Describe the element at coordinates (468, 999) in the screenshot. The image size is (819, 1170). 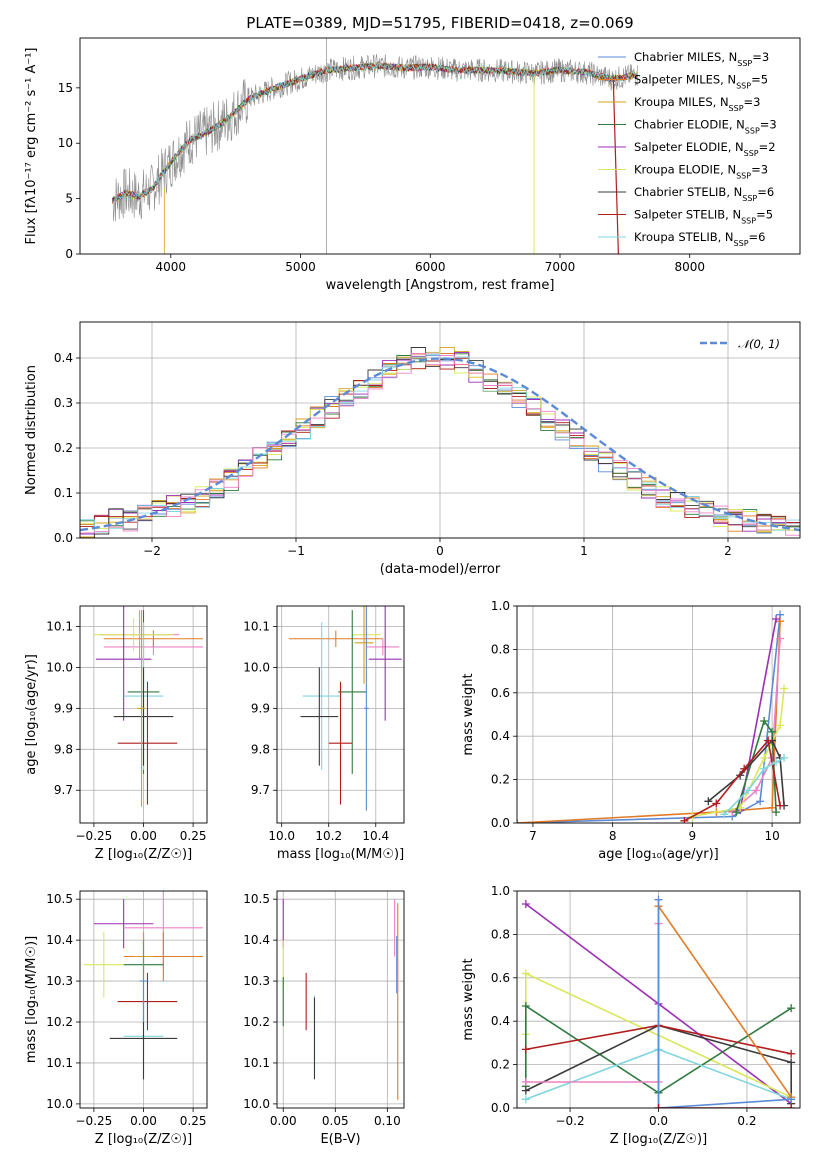
I see `y-axis-label: mass weight` at that location.